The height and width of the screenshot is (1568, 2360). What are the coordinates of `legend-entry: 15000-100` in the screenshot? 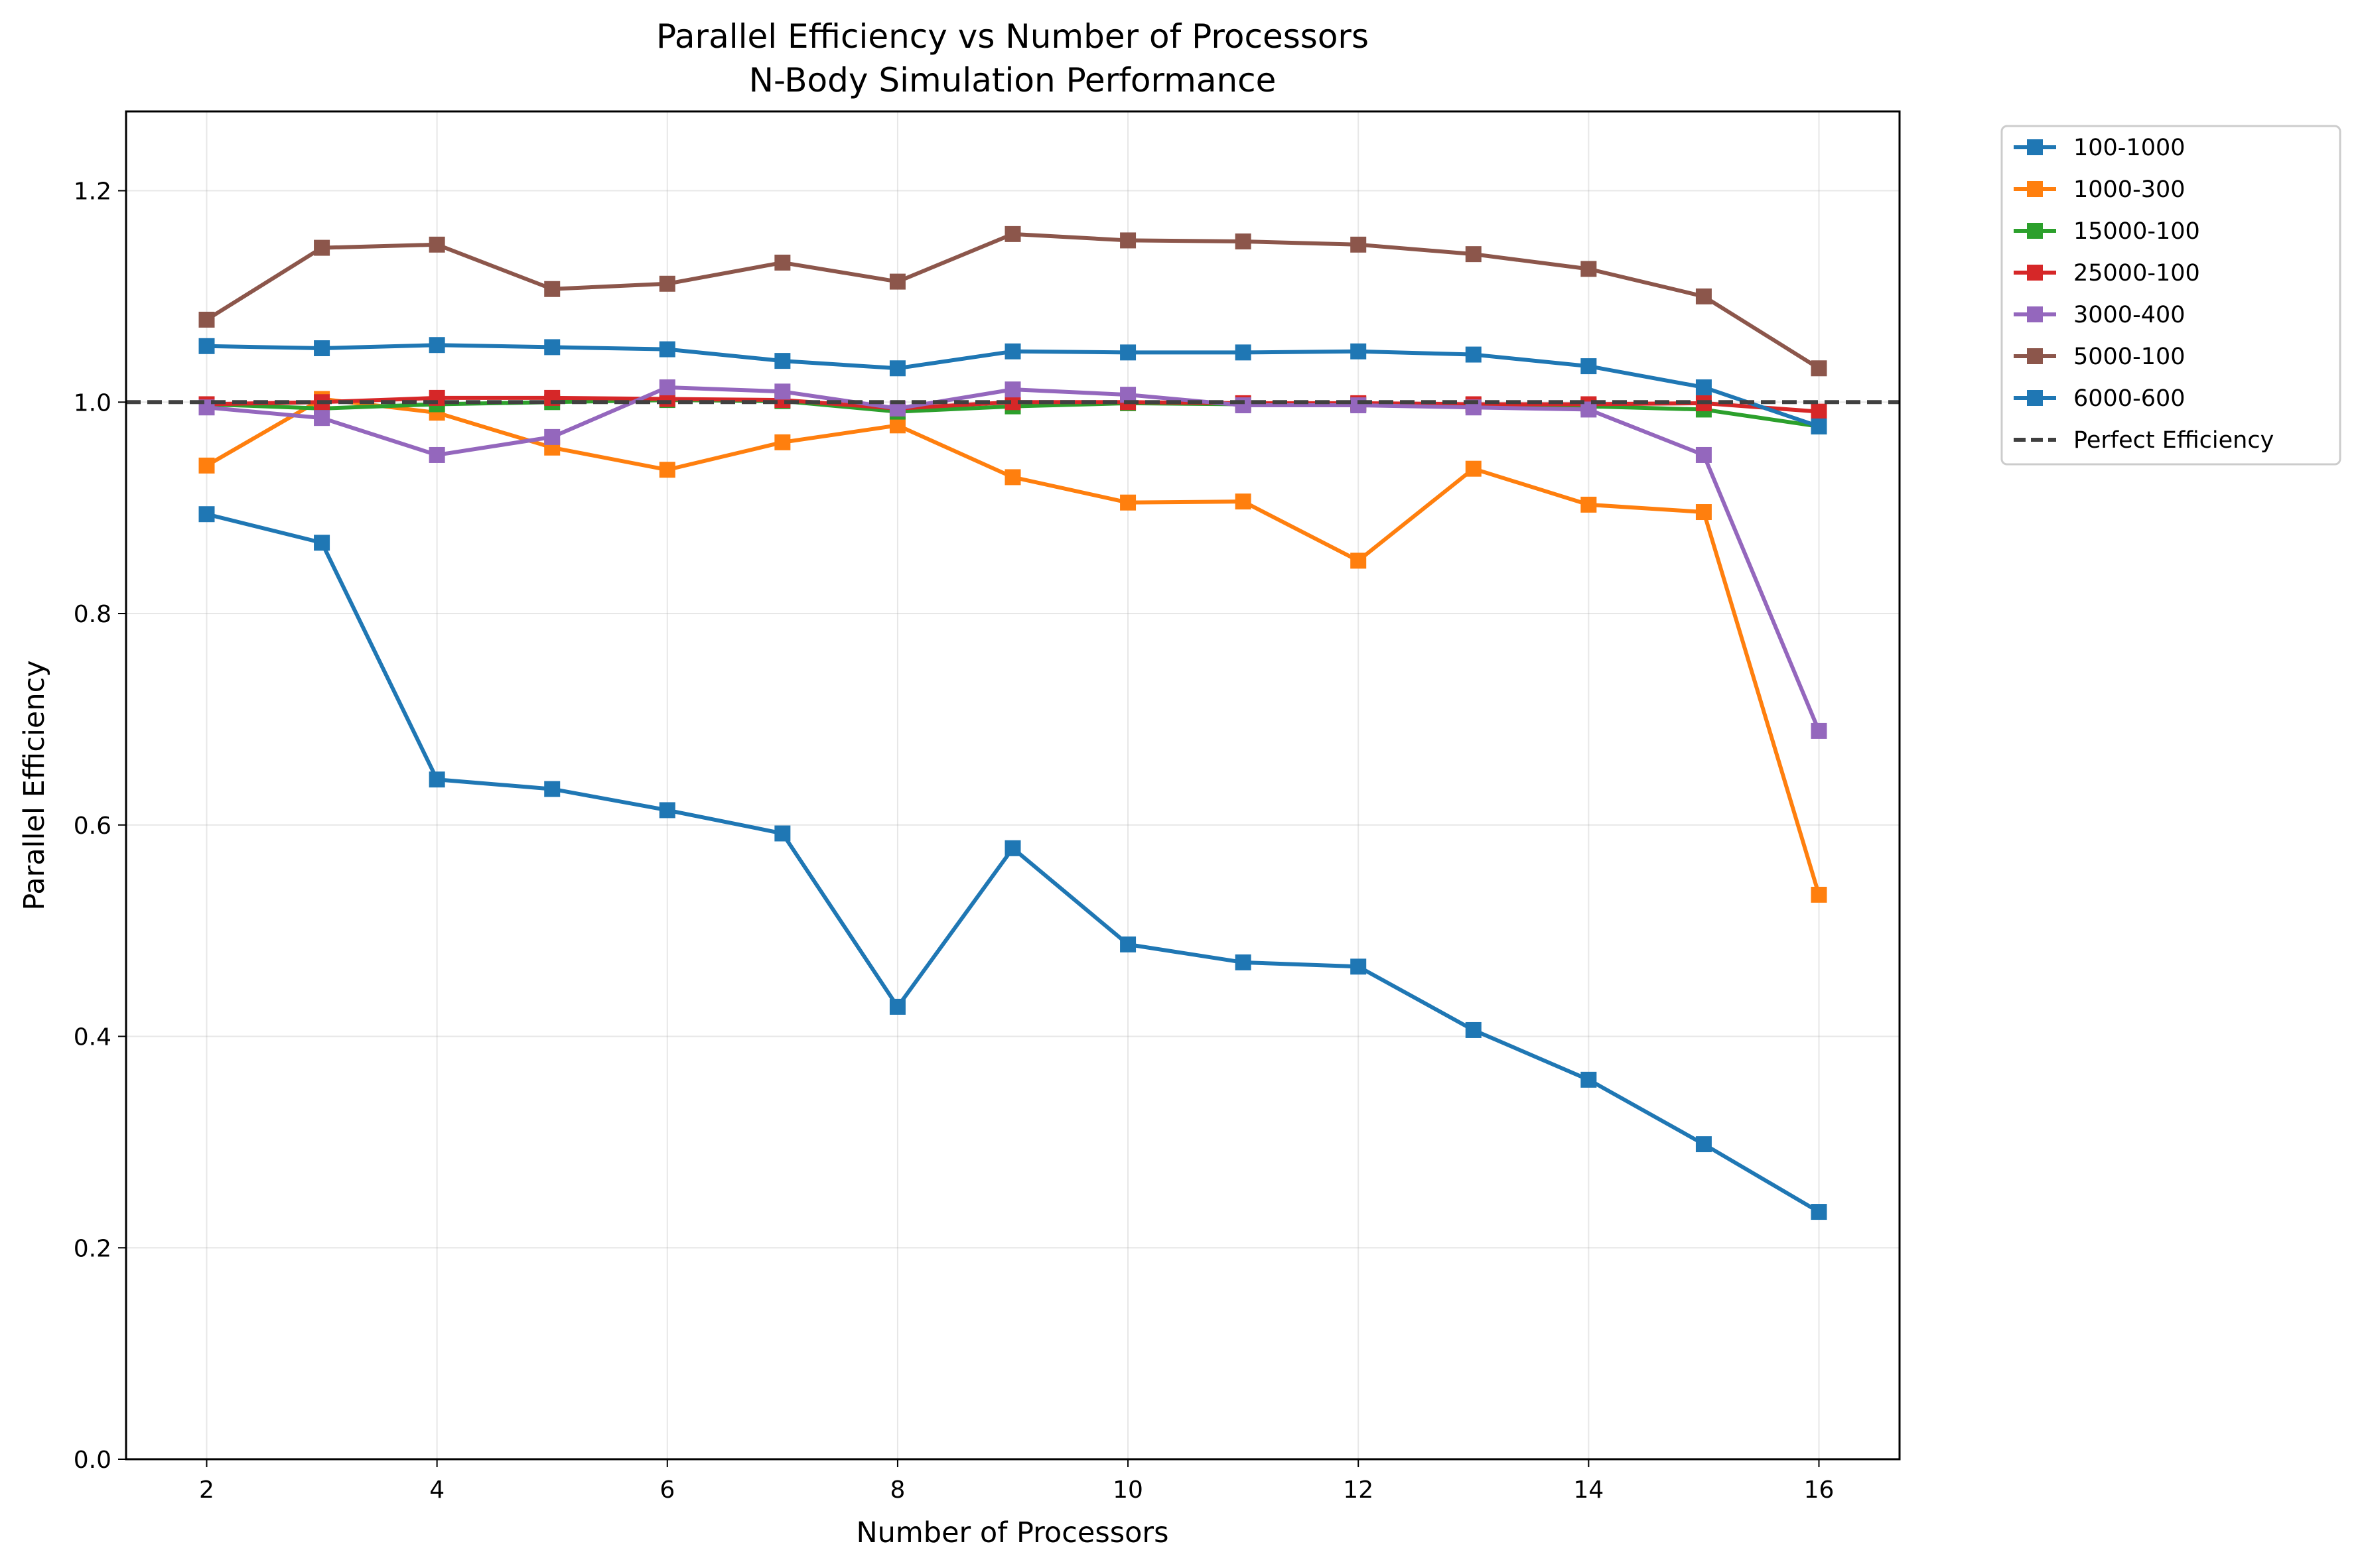 It's located at (2107, 232).